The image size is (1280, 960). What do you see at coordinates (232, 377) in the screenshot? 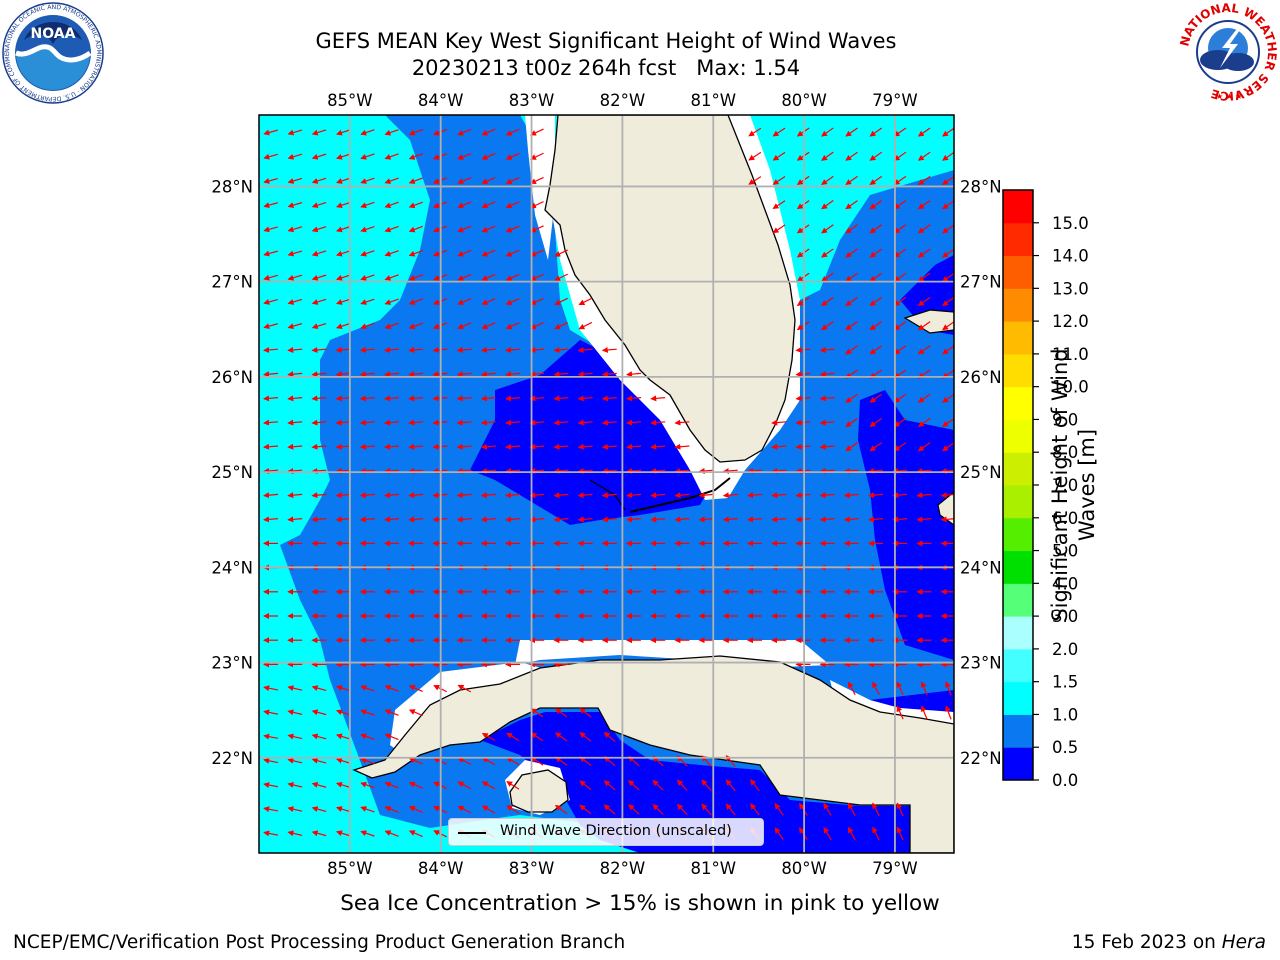
I see `lat-tick-label: 26°N` at bounding box center [232, 377].